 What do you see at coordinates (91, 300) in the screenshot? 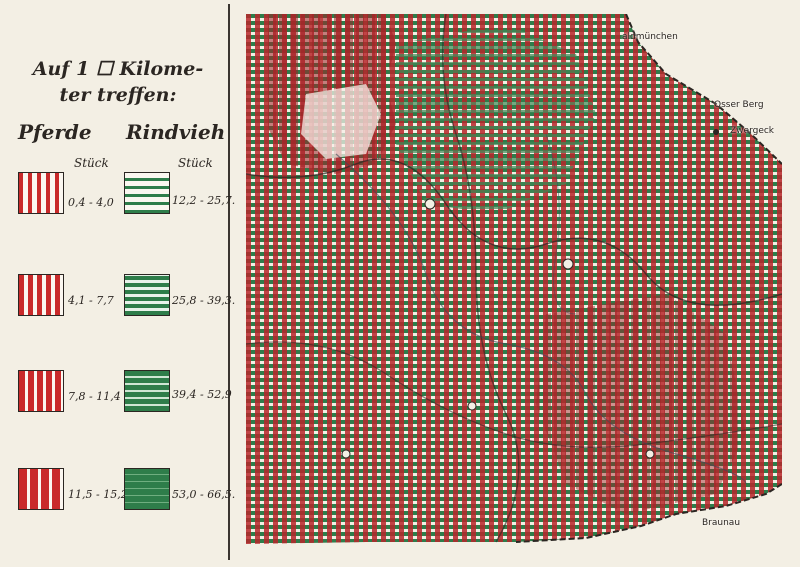
I see `legend-horses-range-2: 4,1 - 7,7` at bounding box center [91, 300].